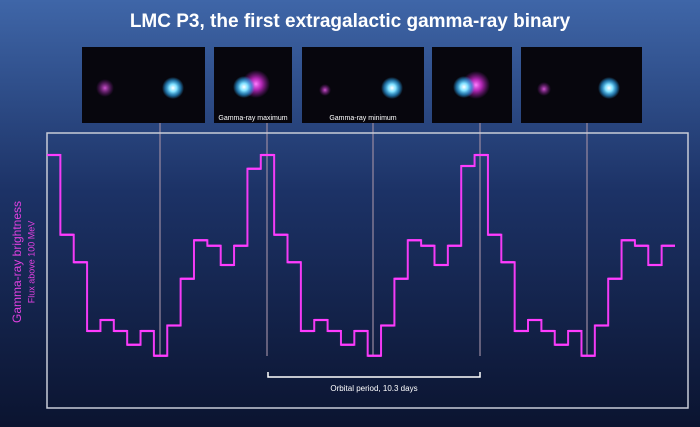  What do you see at coordinates (362, 85) in the screenshot?
I see `orbit-images` at bounding box center [362, 85].